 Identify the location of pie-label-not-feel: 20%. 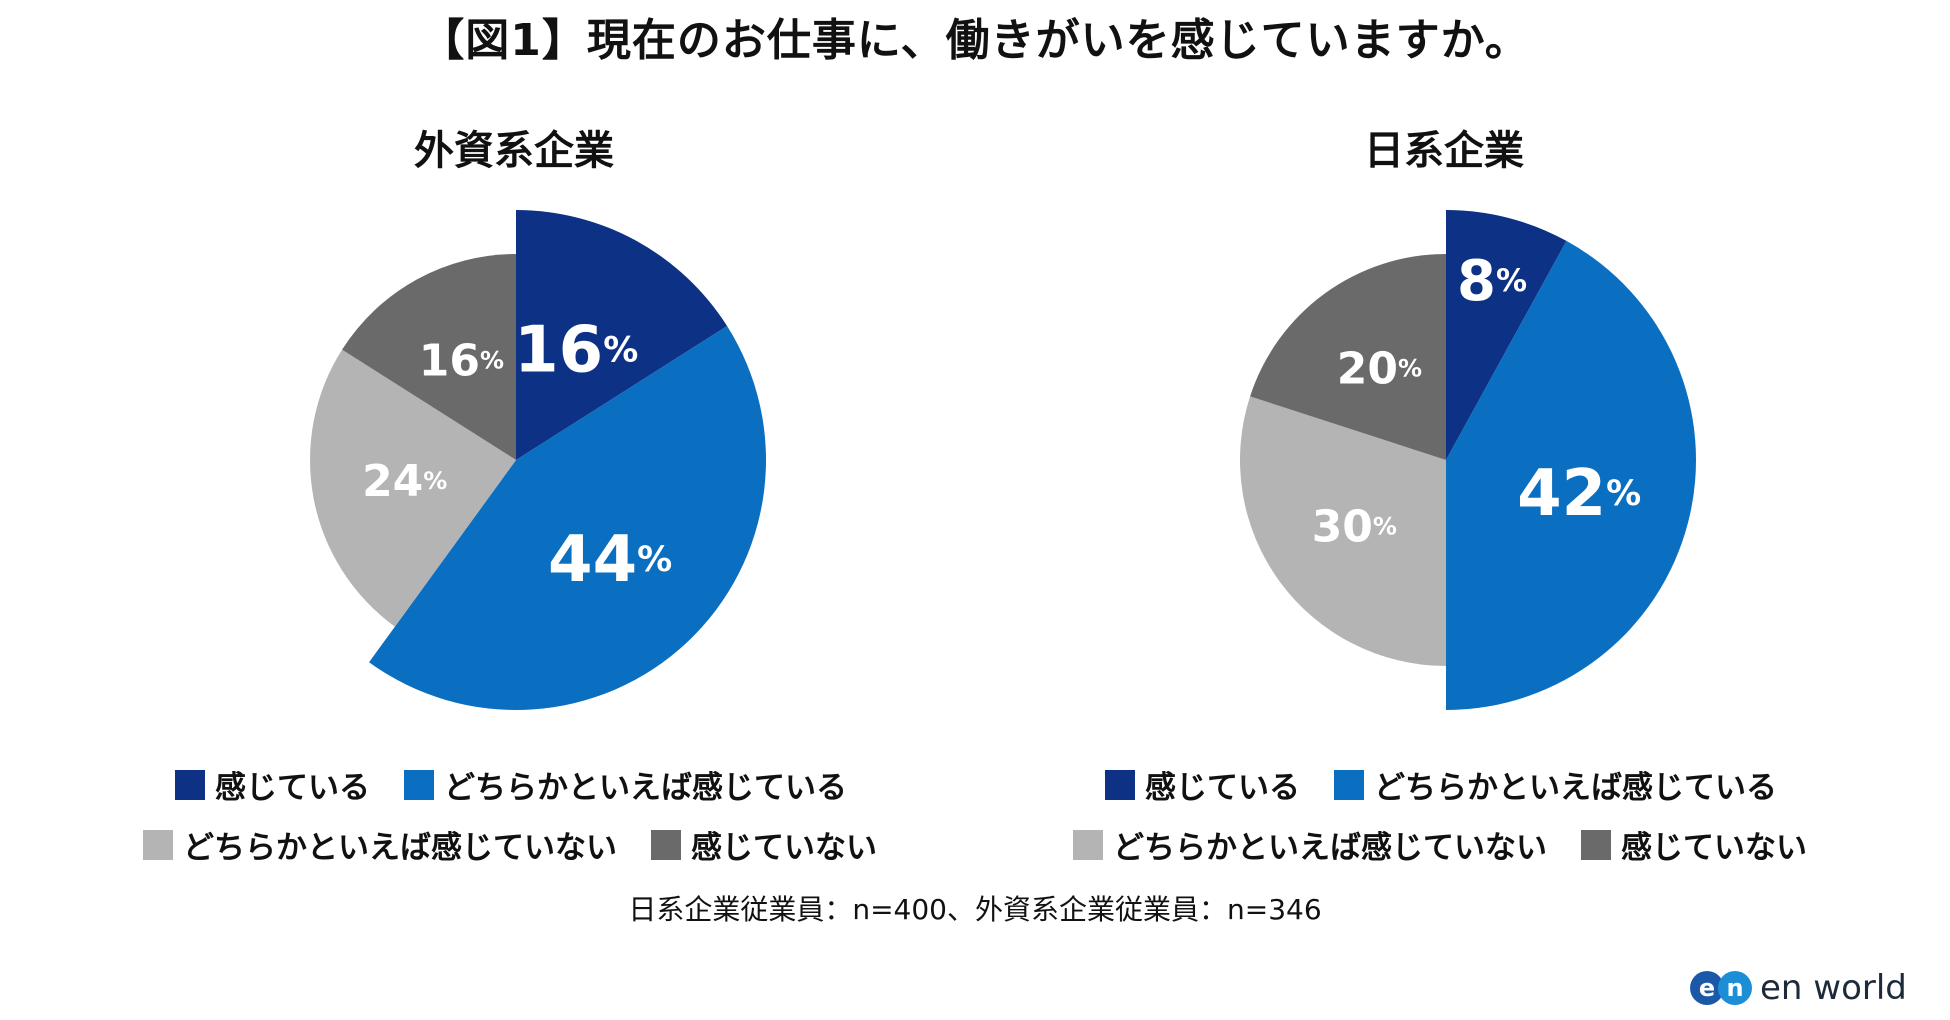
(1379, 368).